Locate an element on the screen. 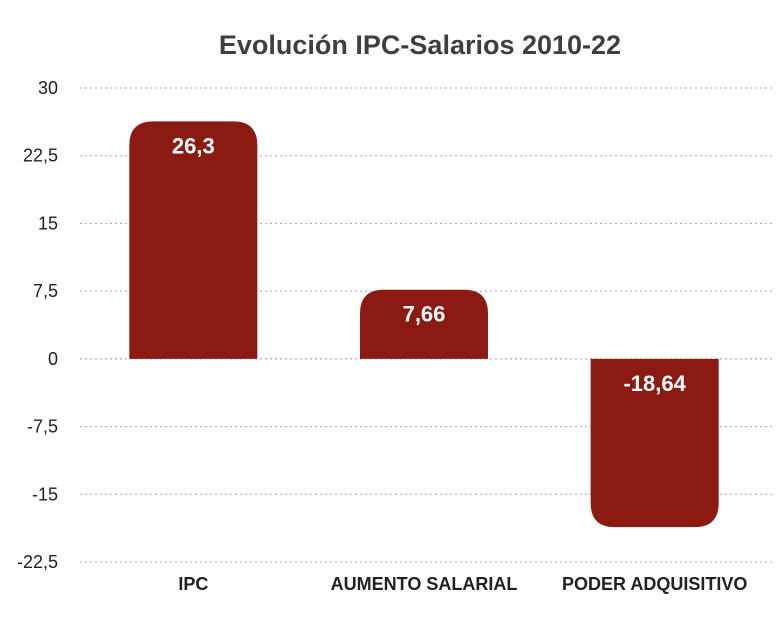  y-tick-label: -22,5 is located at coordinates (37, 562).